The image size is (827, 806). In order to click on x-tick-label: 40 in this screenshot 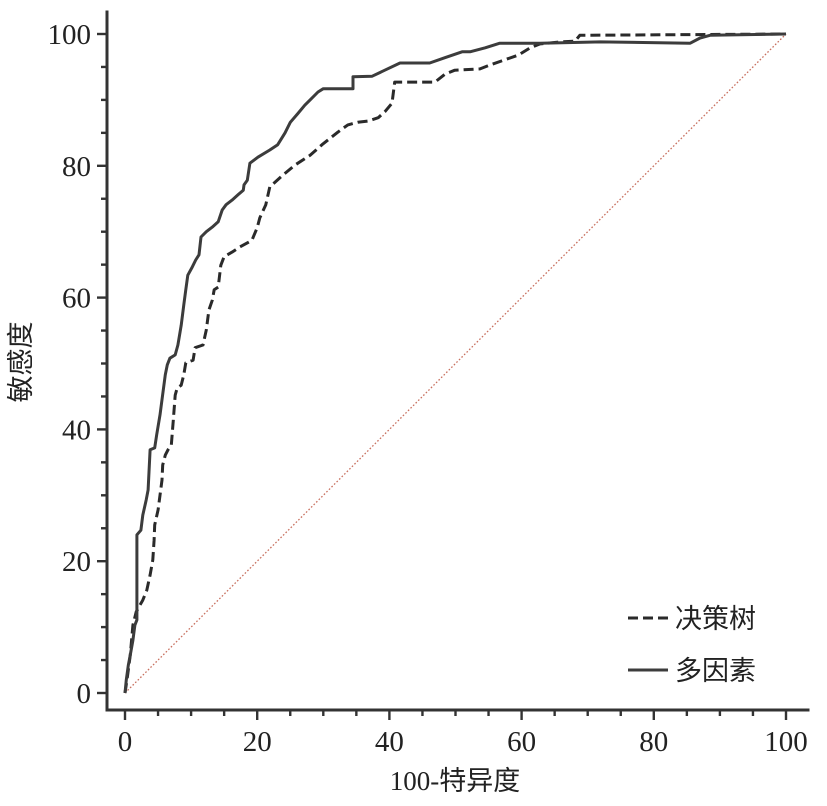, I will do `click(389, 742)`.